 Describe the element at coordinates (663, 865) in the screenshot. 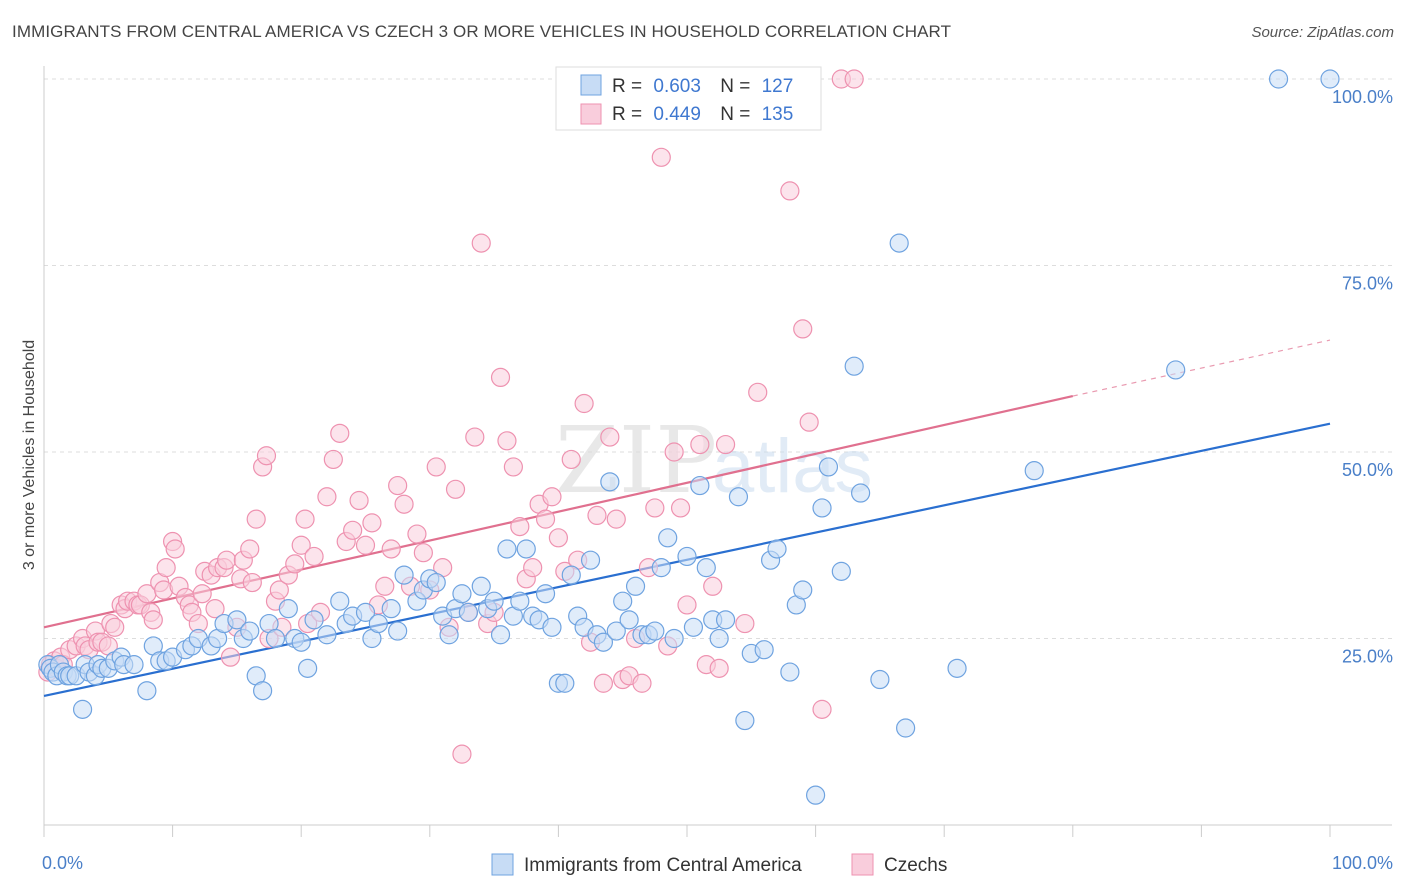

I see `series-legend-label-blue: Immigrants from Central America` at that location.